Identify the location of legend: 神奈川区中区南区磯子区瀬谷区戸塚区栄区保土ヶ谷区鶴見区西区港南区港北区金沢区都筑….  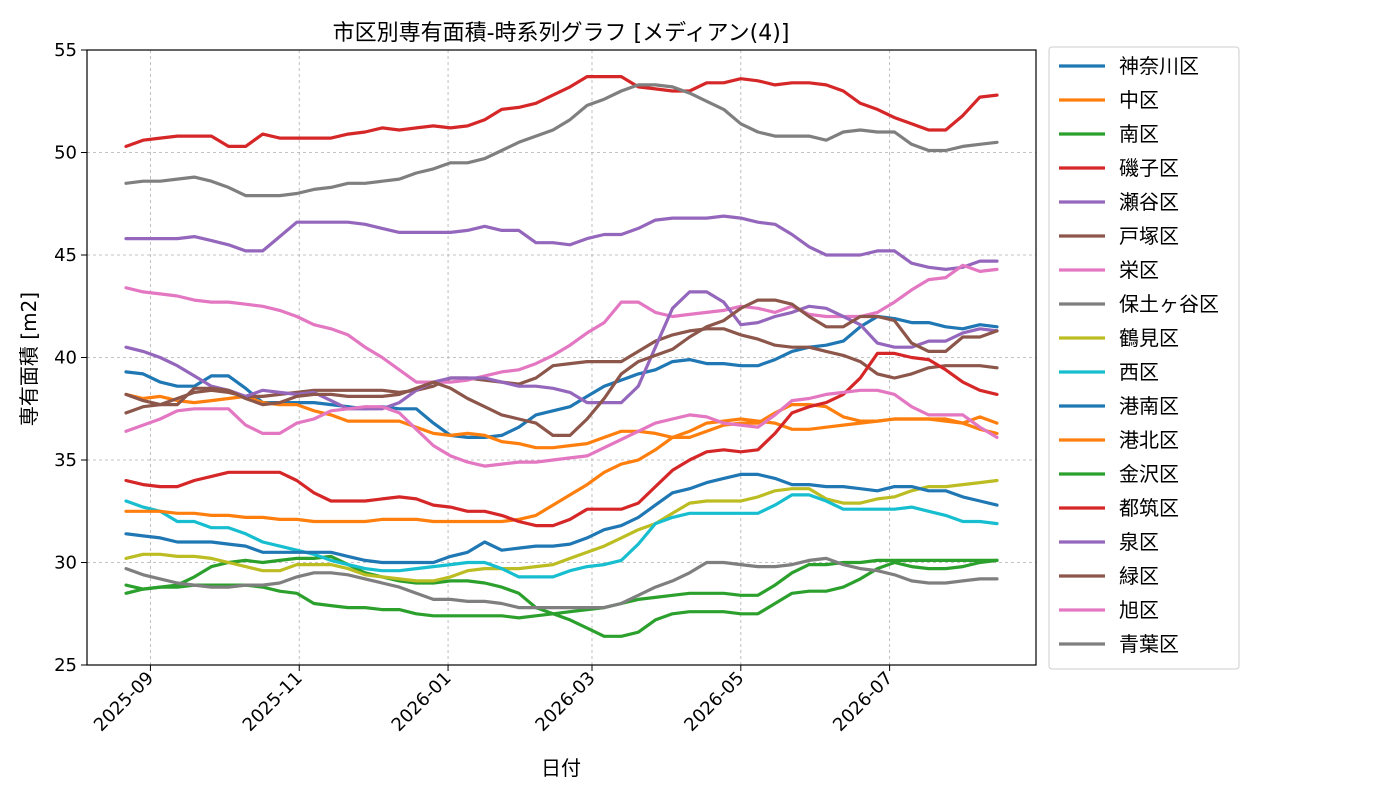
(1144, 358).